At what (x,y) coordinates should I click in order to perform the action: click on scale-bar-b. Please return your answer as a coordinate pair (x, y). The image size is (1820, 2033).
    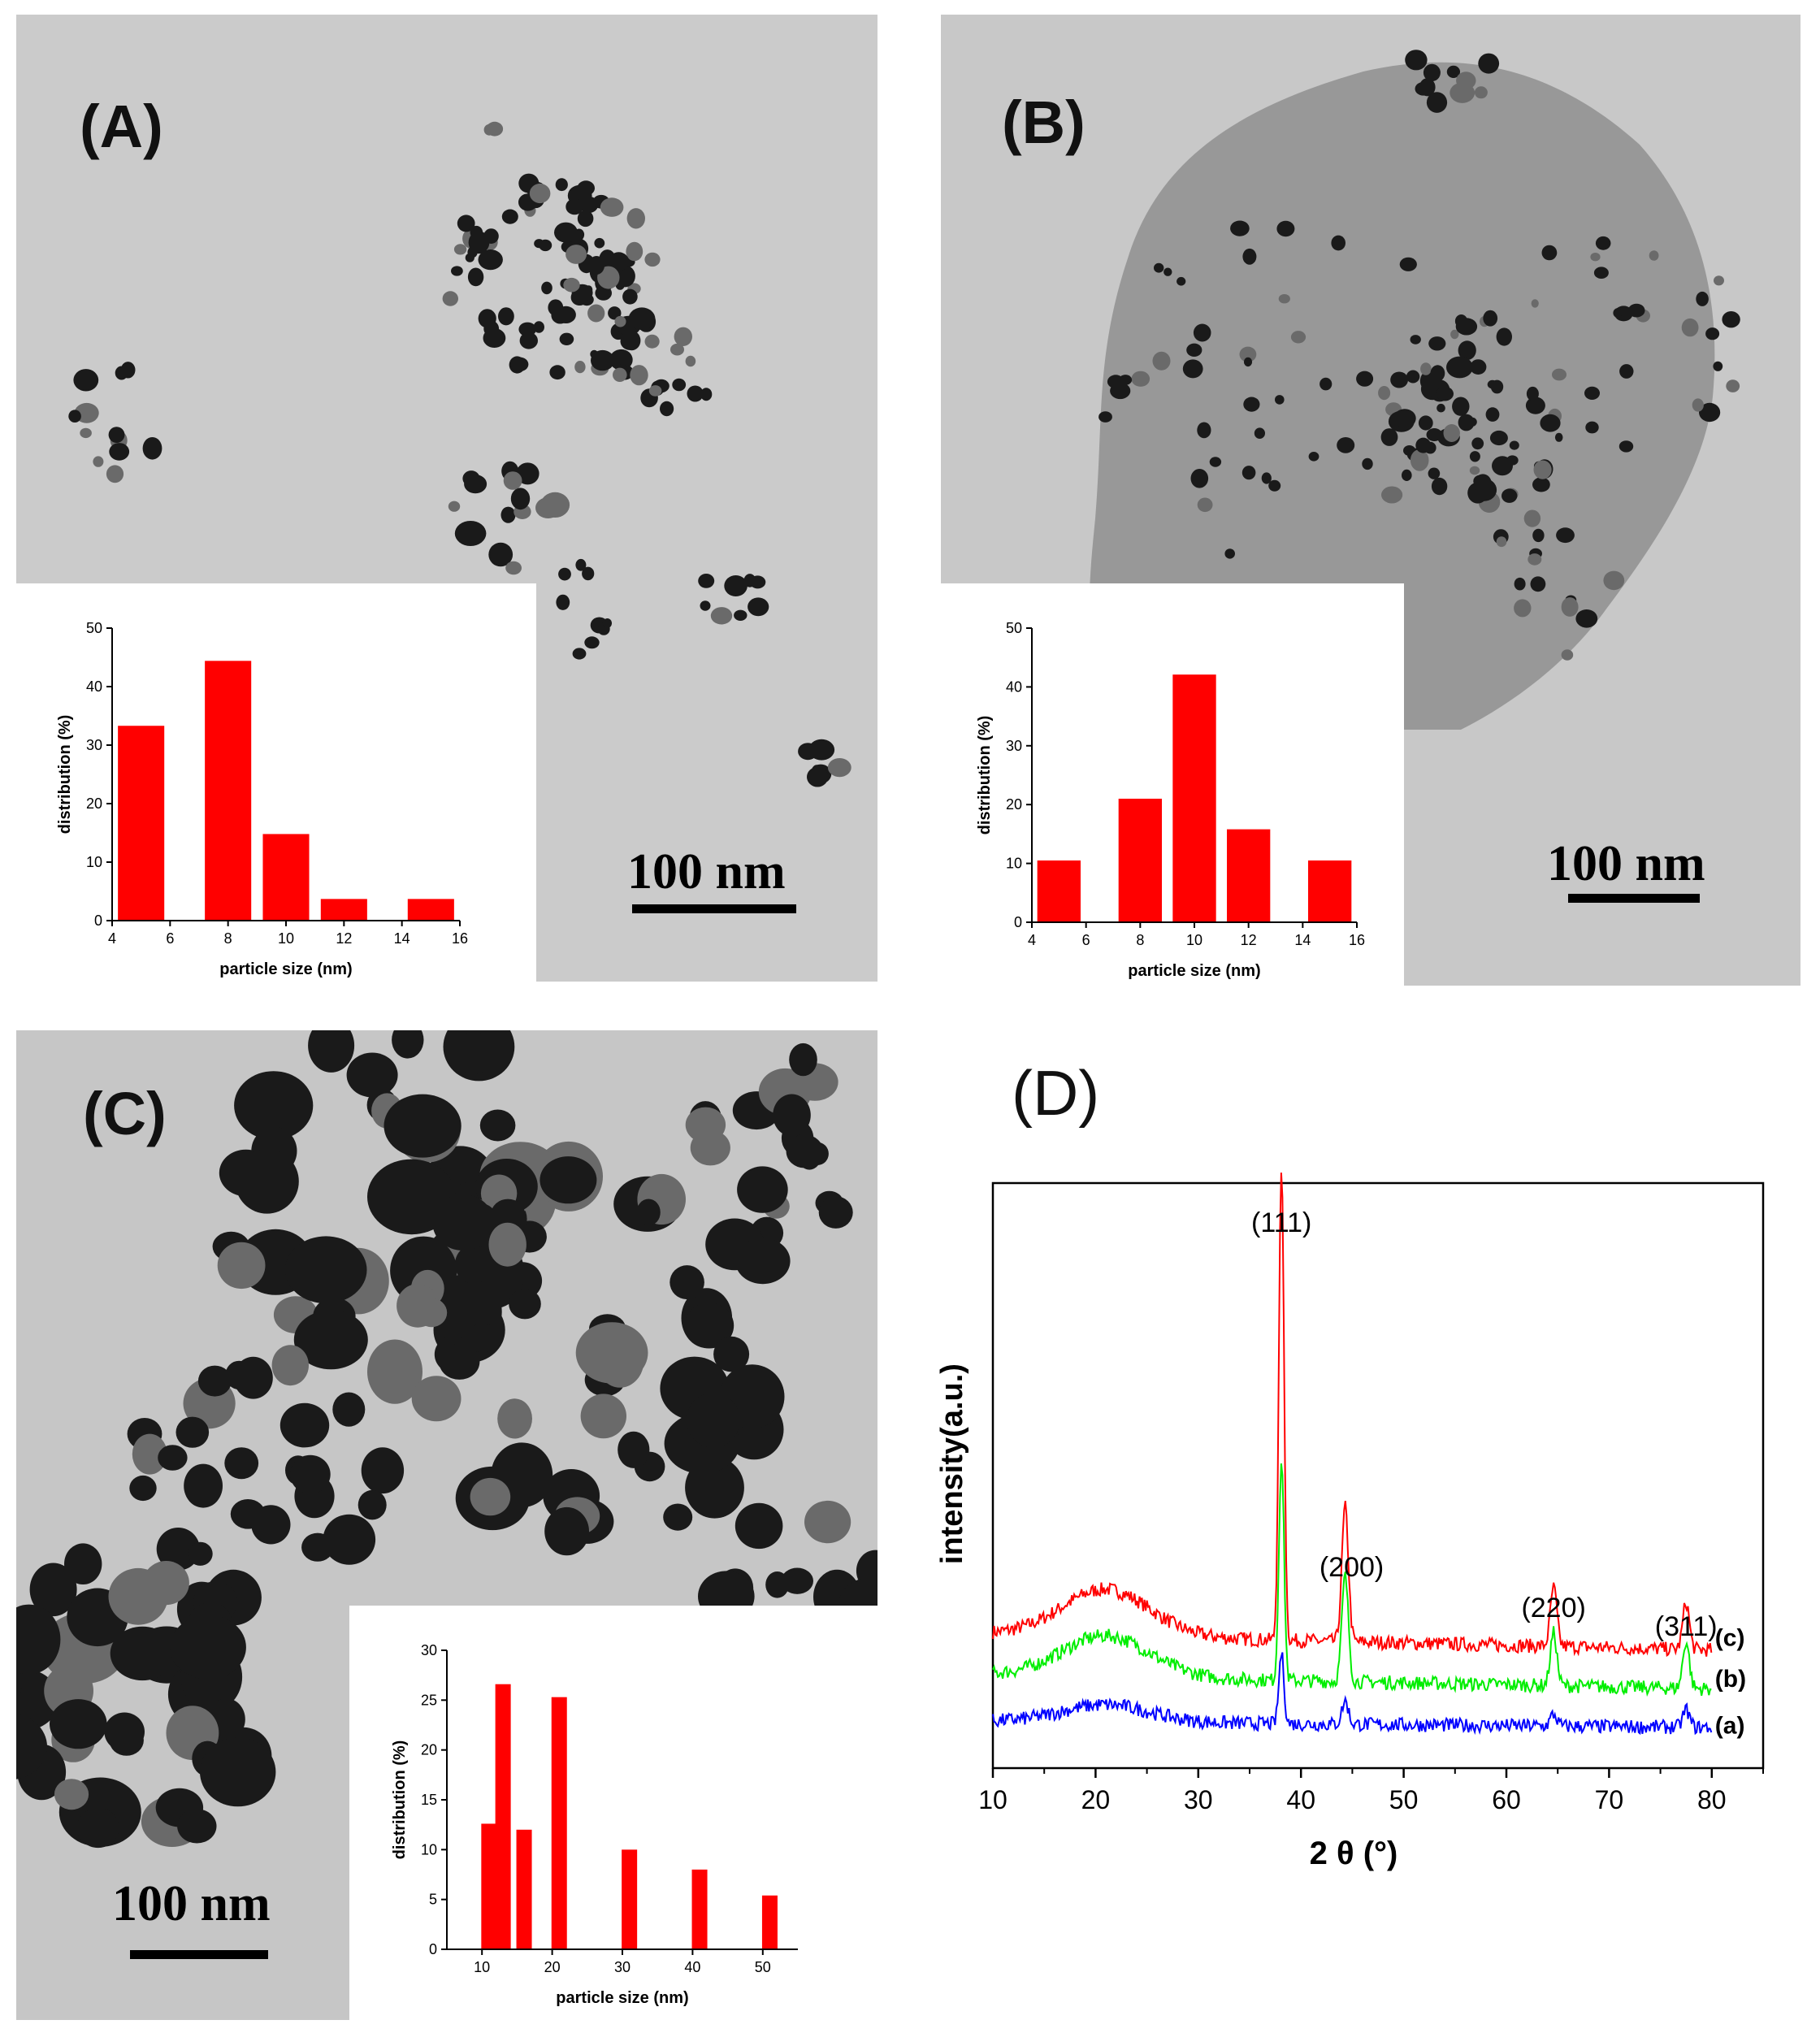
    Looking at the image, I should click on (1634, 898).